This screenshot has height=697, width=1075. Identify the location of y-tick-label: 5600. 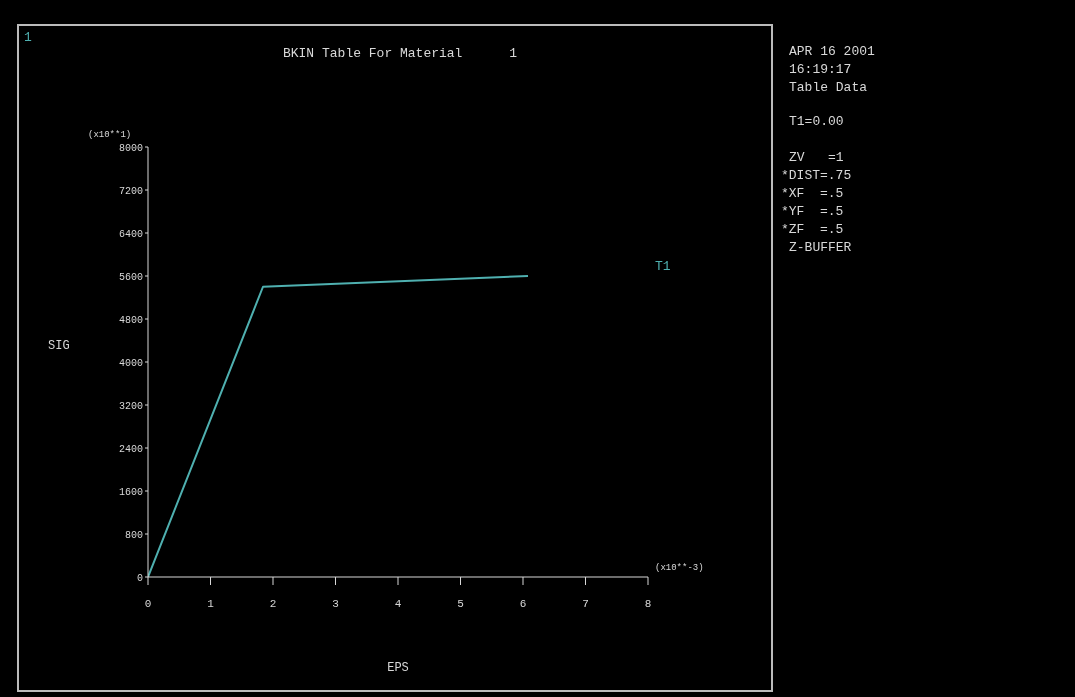
(130, 277).